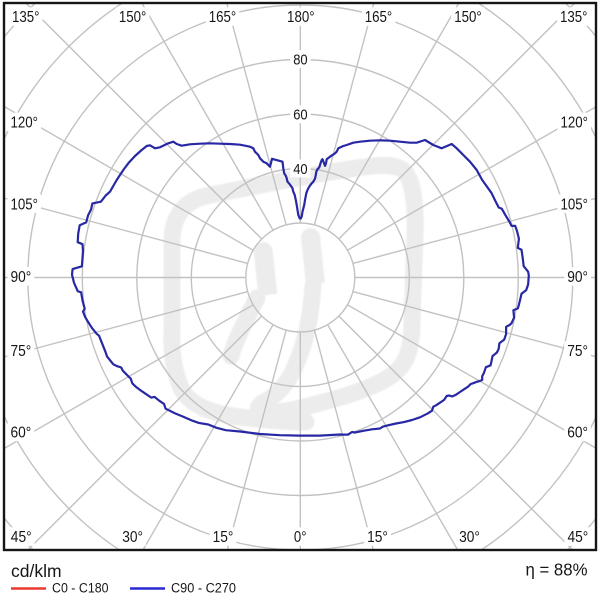  I want to click on svg-text: 60, so click(300, 116).